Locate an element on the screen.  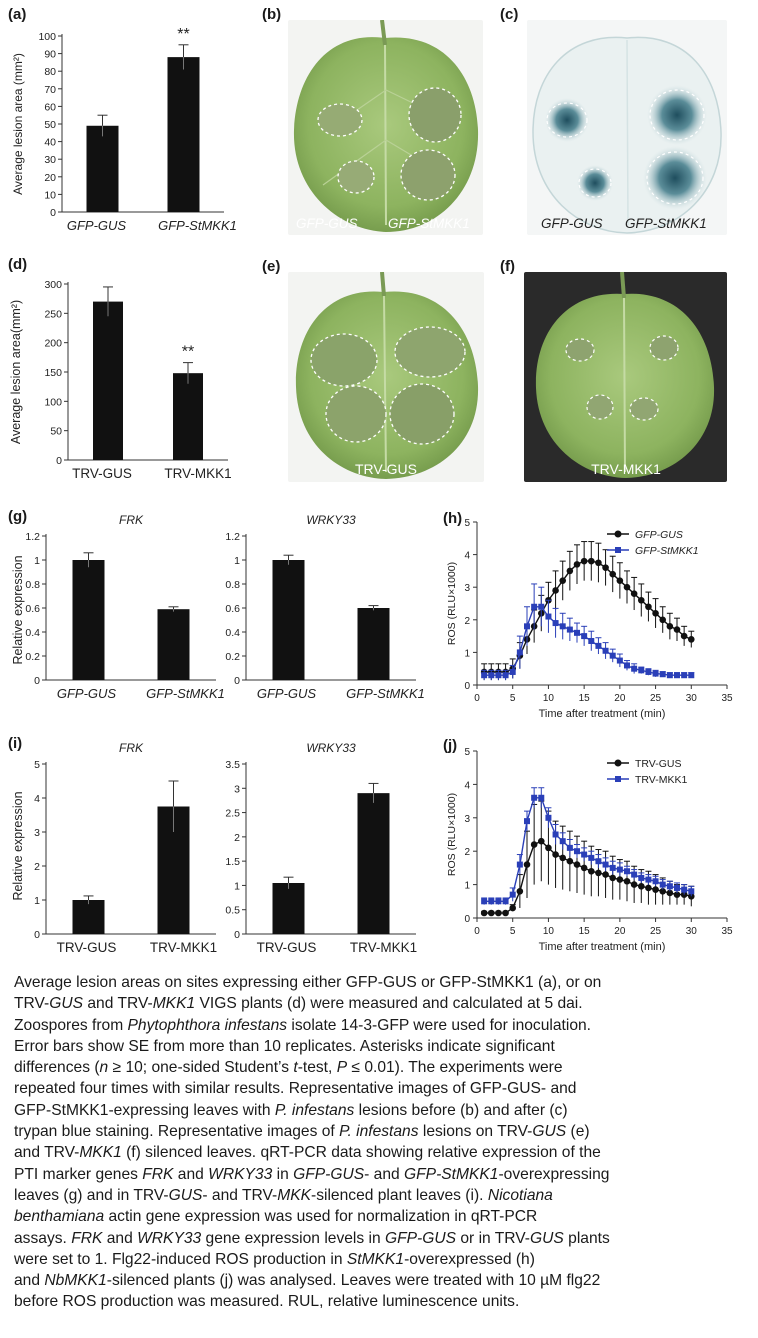
y-tick-label: 300 is located at coordinates (53, 285).